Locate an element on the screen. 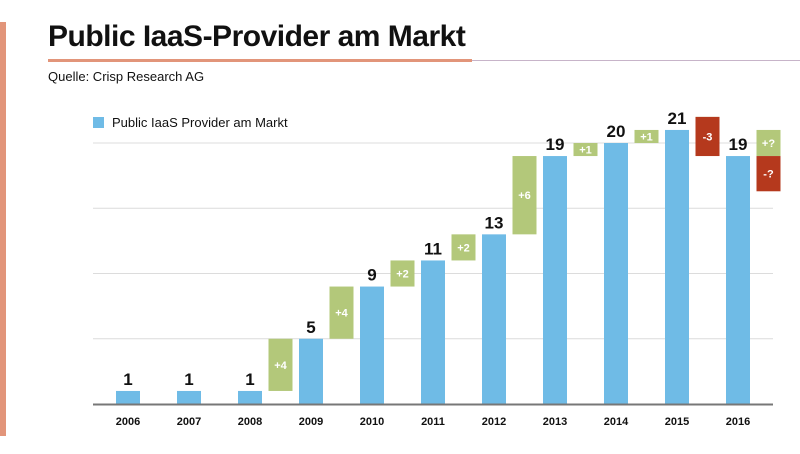 Image resolution: width=800 pixels, height=454 pixels. title-rule-left is located at coordinates (260, 60).